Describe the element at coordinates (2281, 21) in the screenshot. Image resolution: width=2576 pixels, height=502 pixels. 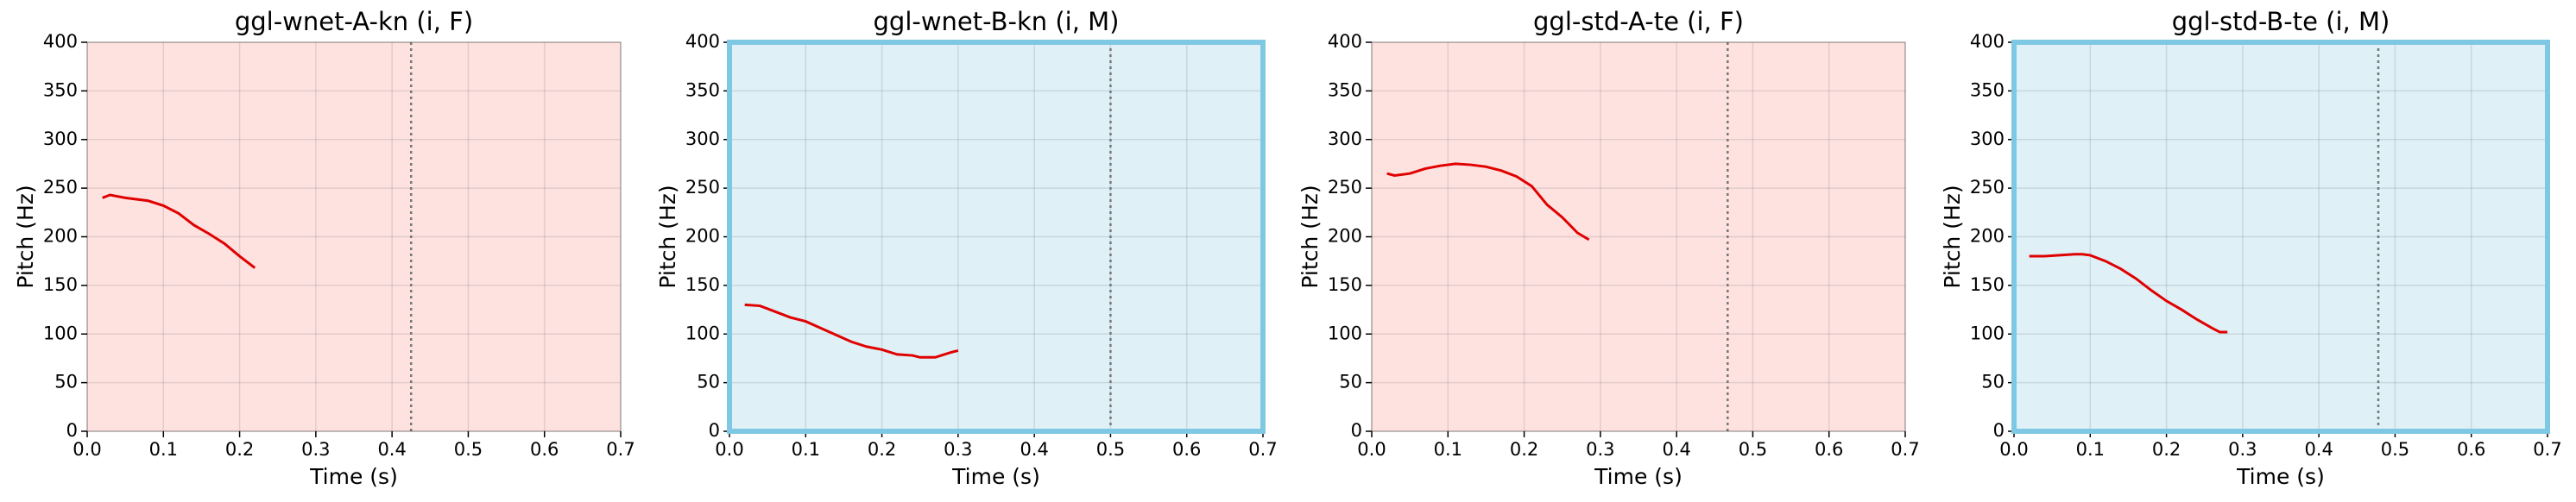
I see `chart-title: ggl-std-B-te (i, M)` at that location.